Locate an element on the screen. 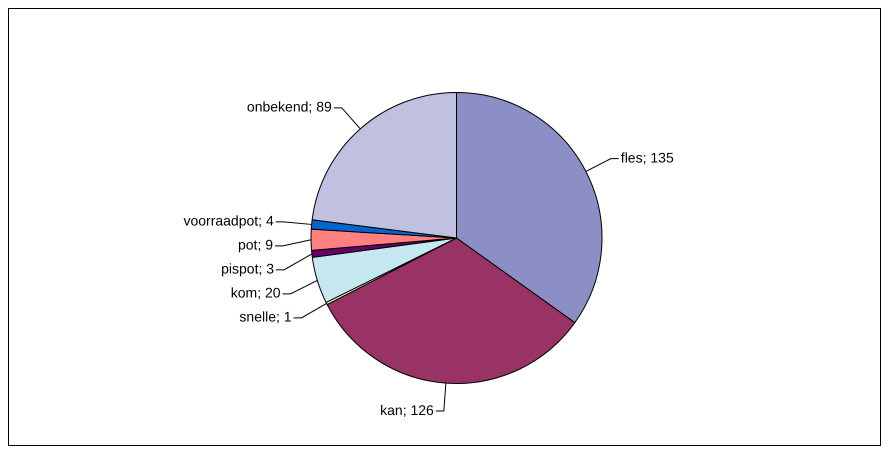 The height and width of the screenshot is (454, 889). slice-label: kan; 126 is located at coordinates (407, 410).